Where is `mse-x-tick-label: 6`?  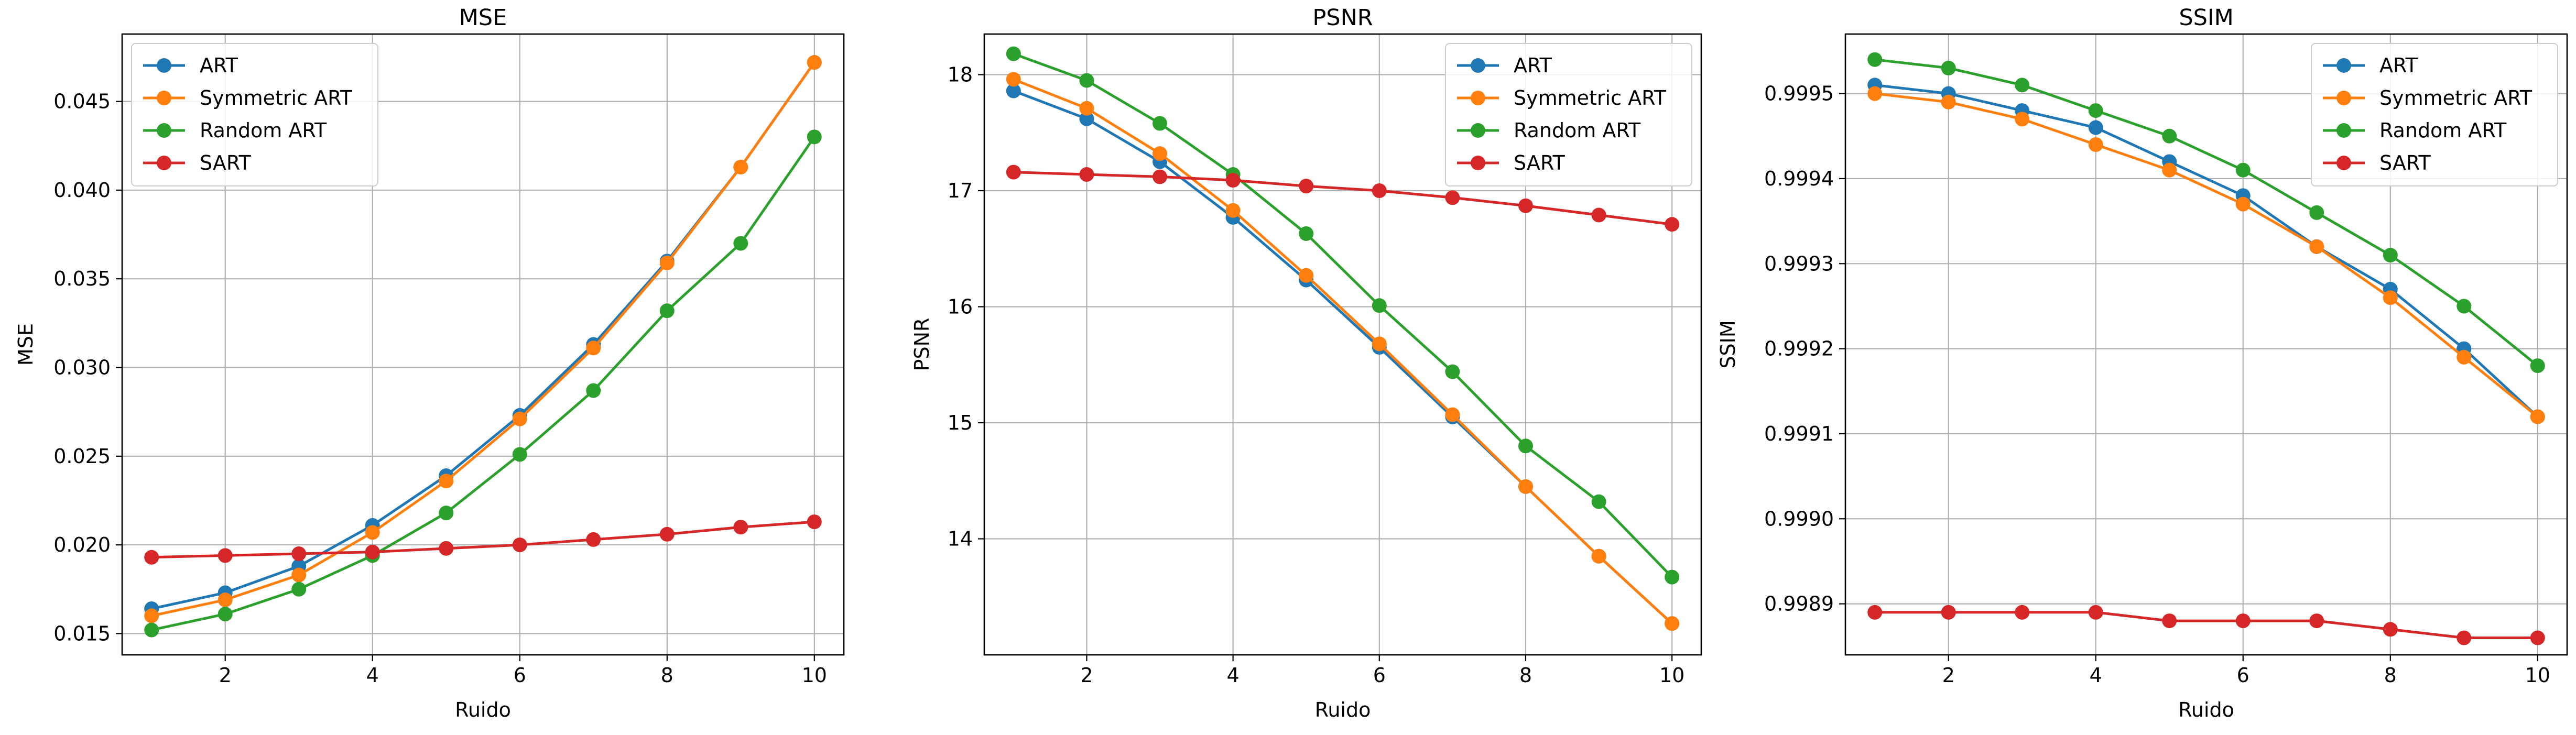 mse-x-tick-label: 6 is located at coordinates (520, 675).